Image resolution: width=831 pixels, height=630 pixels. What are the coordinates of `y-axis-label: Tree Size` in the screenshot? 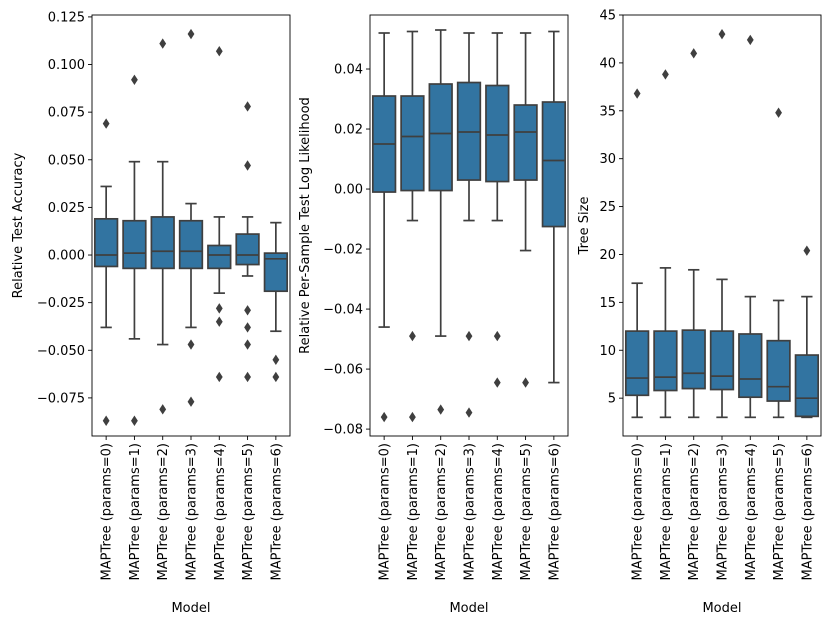 It's located at (584, 226).